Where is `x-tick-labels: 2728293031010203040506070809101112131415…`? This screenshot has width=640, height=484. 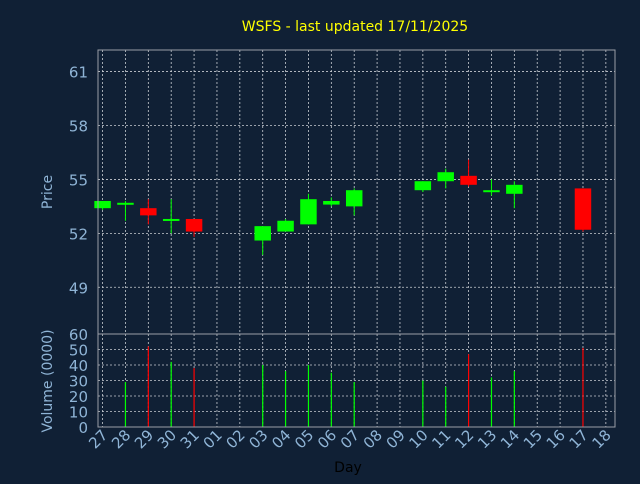
x-tick-labels: 2728293031010203040506070809101112131415… is located at coordinates (350, 439).